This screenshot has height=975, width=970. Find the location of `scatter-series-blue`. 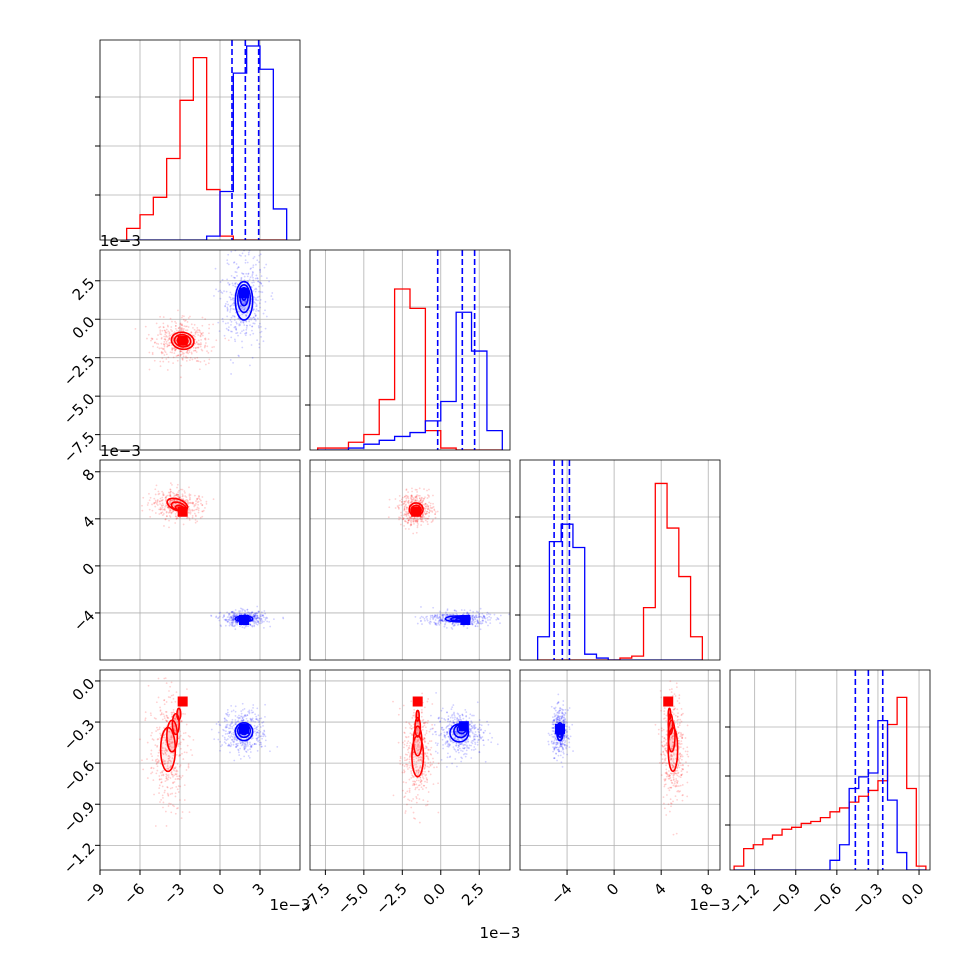

scatter-series-blue is located at coordinates (462, 618).